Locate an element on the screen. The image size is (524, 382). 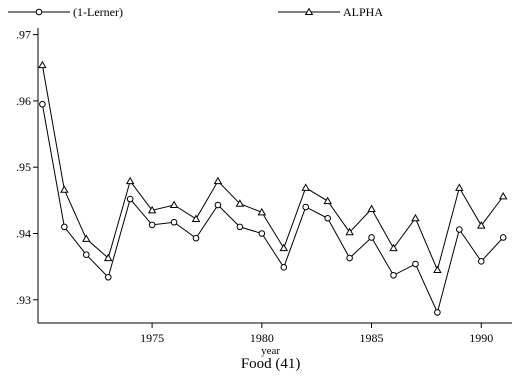
legend-item: ALPHA is located at coordinates (330, 12).